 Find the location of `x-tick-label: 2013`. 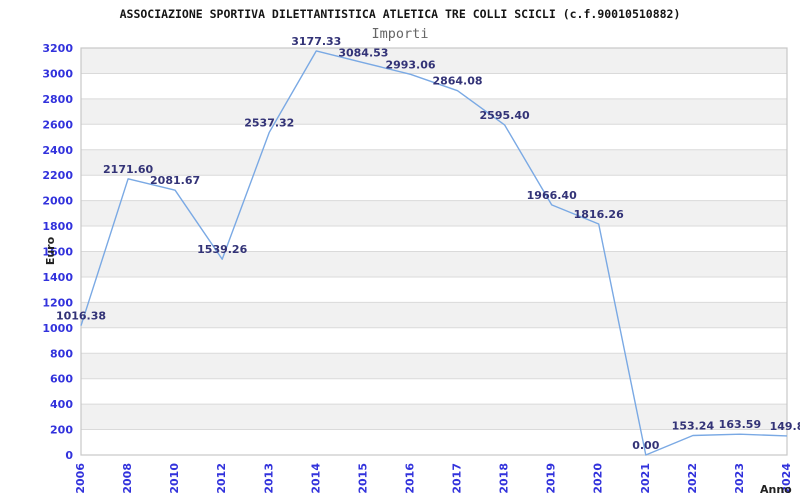

x-tick-label: 2013 is located at coordinates (268, 478).